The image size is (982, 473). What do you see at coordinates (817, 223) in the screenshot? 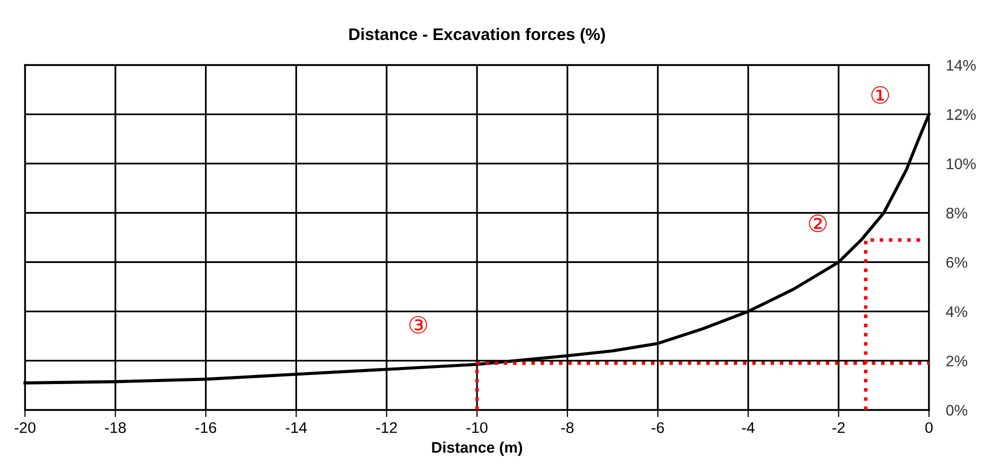
I see `annotation: ②` at bounding box center [817, 223].